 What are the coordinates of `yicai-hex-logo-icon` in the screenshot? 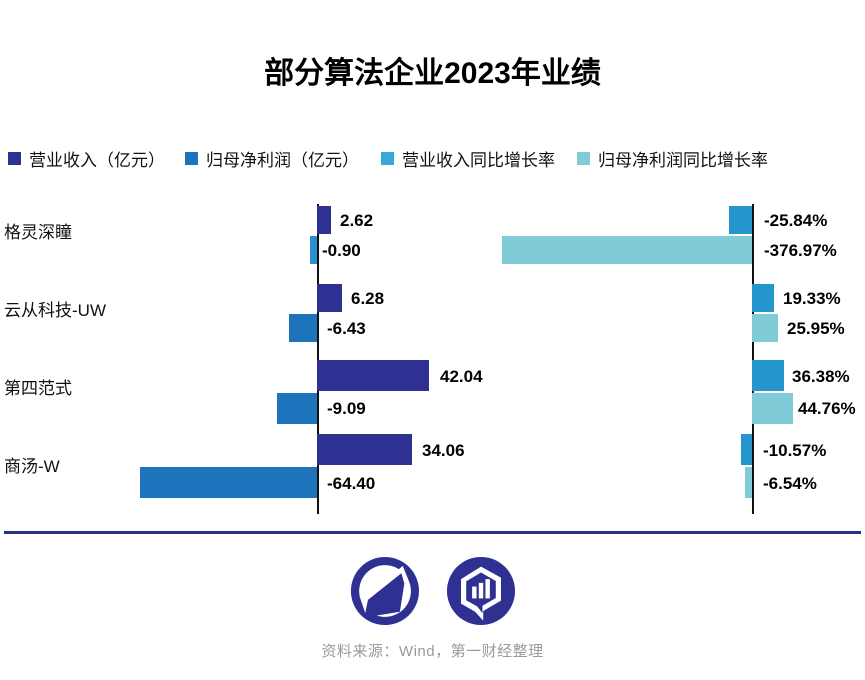 It's located at (480, 591).